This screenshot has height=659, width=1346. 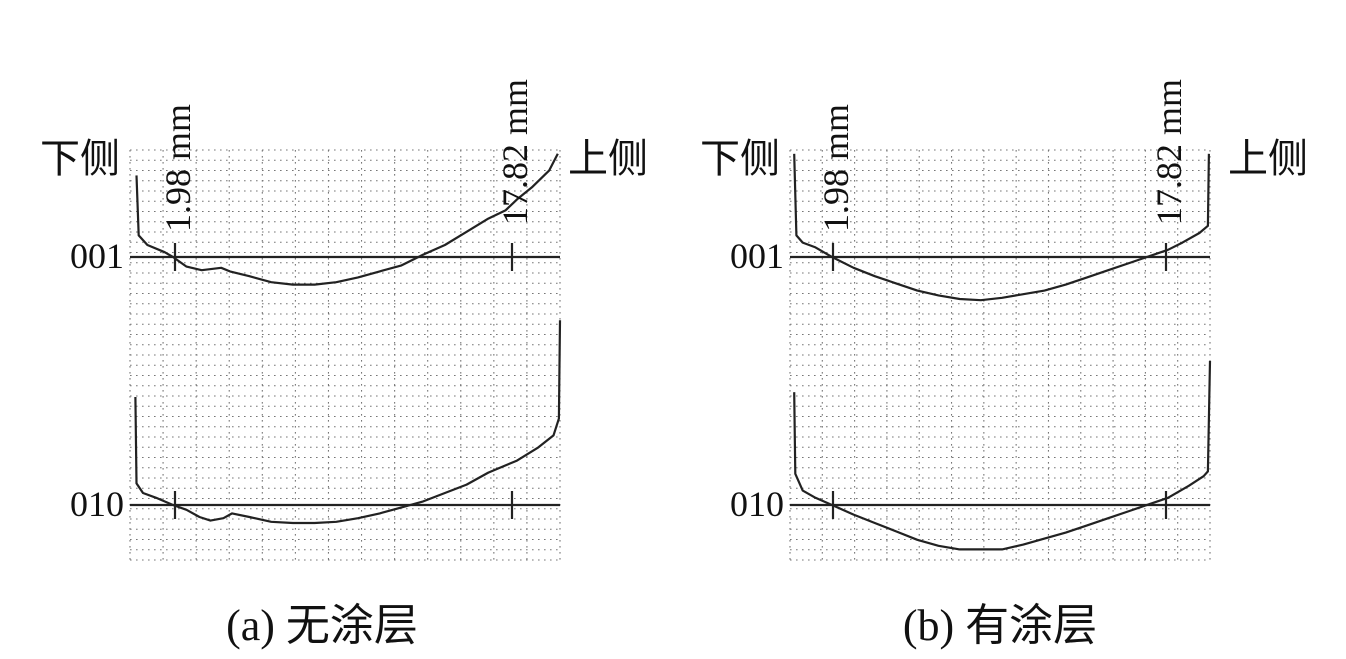 What do you see at coordinates (322, 625) in the screenshot?
I see `panel-caption: (a) 无涂层` at bounding box center [322, 625].